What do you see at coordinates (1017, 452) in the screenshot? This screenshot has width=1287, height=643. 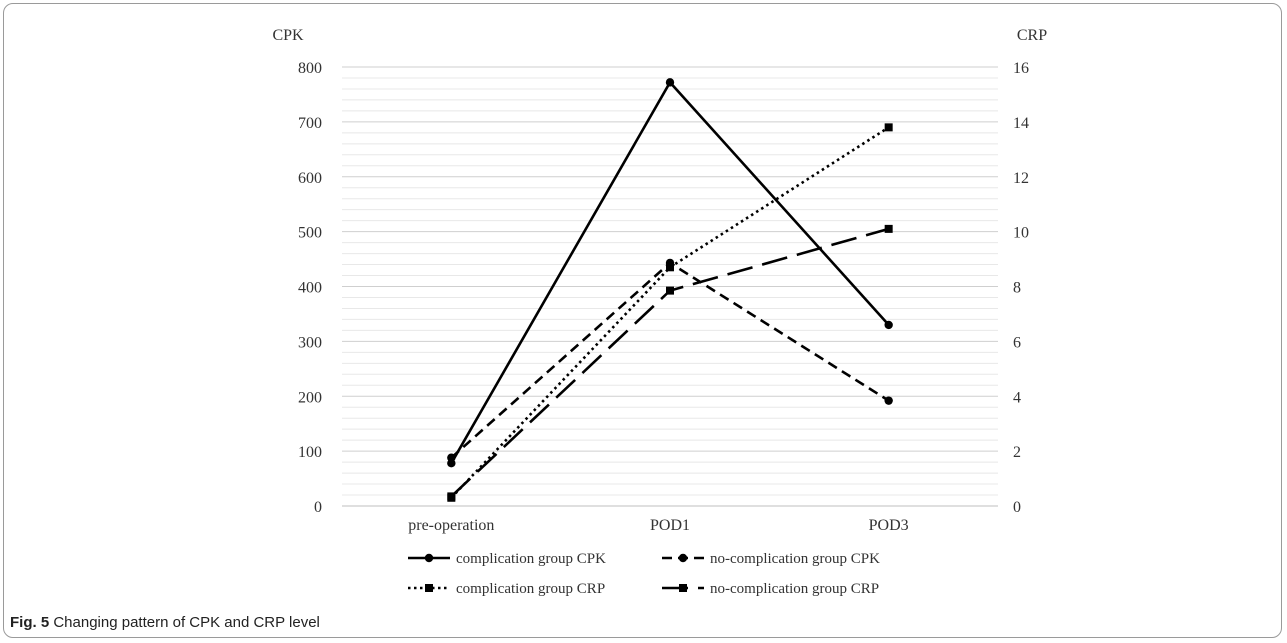 I see `y-right-tick-label: 2` at bounding box center [1017, 452].